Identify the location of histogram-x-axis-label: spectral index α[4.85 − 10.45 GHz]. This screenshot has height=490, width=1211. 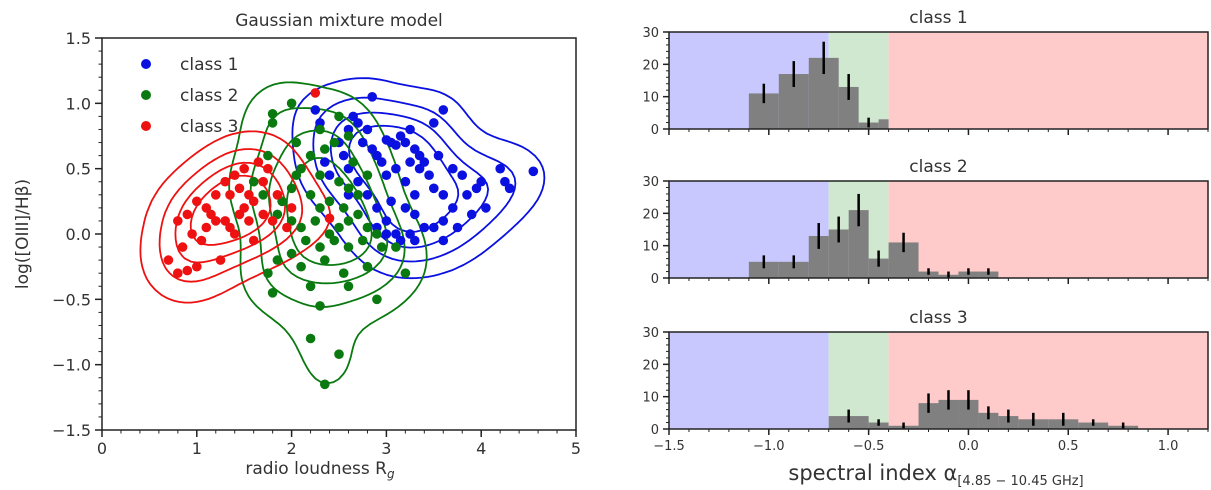
(935, 475).